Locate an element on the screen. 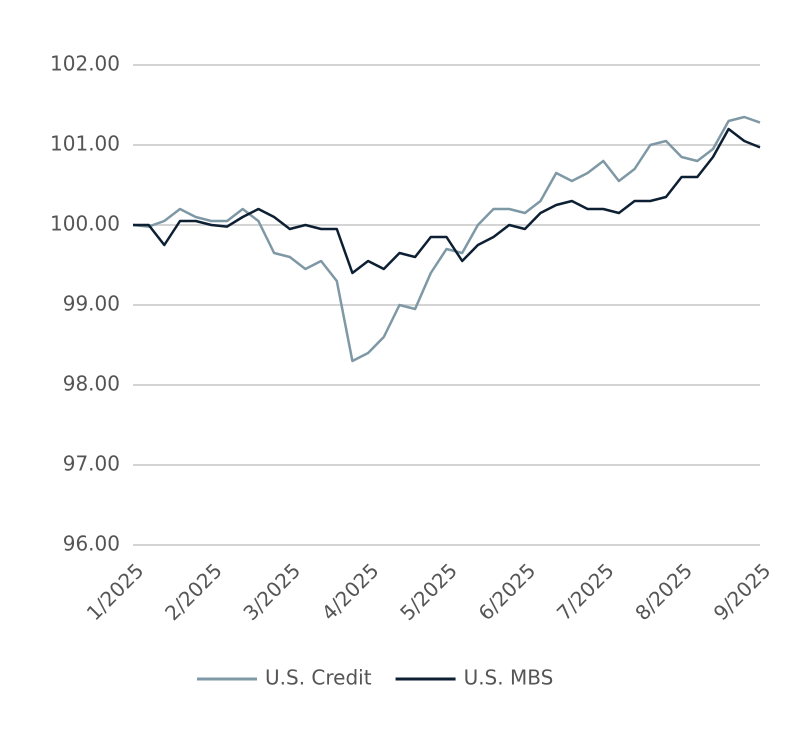  x-tick-label: 4/2025 is located at coordinates (350, 591).